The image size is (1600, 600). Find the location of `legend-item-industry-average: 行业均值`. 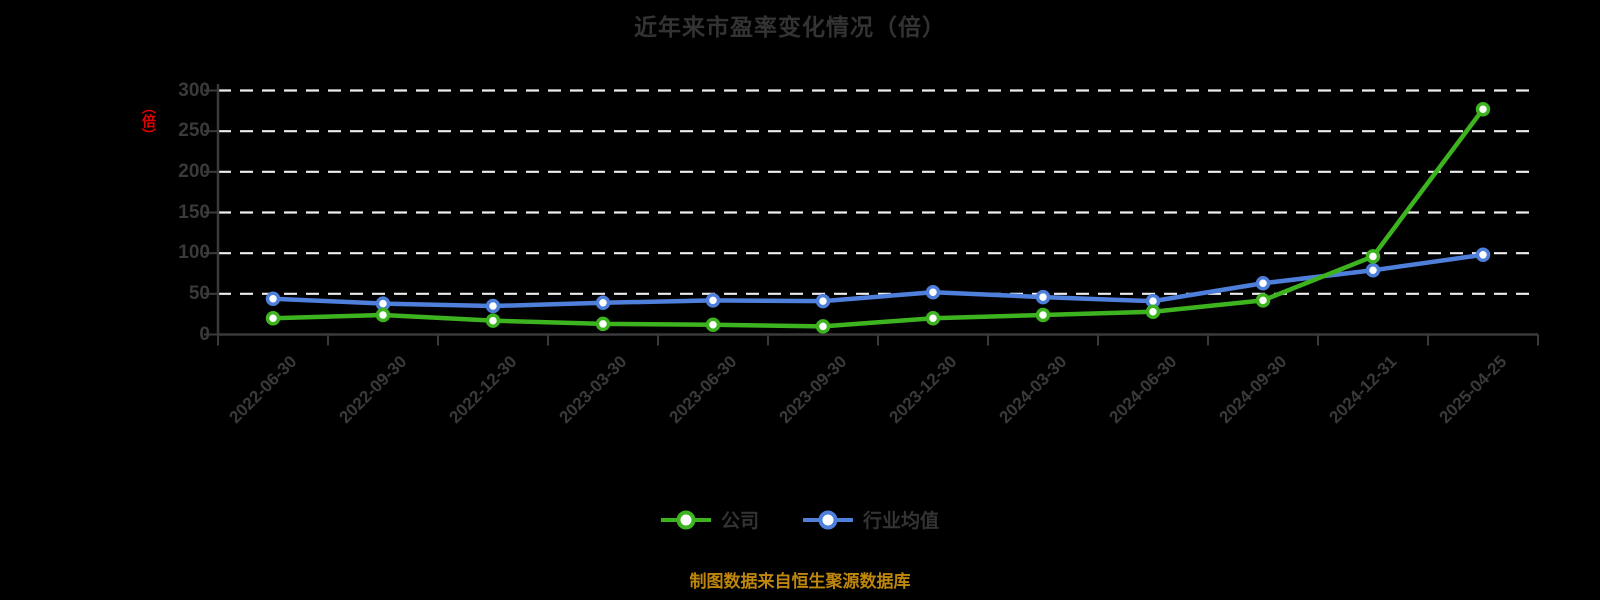

legend-item-industry-average: 行业均值 is located at coordinates (871, 519).